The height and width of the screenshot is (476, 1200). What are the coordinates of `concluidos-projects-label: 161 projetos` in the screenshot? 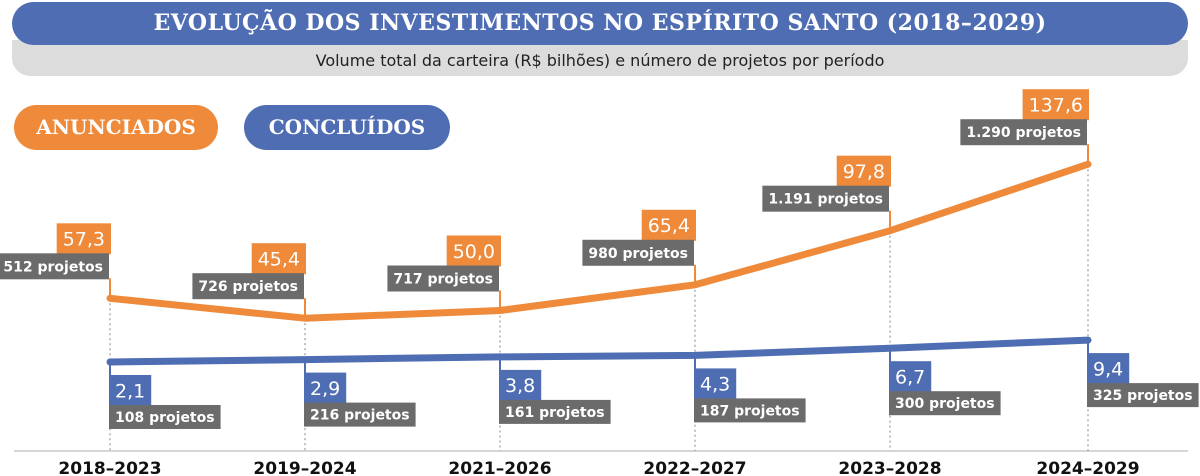 It's located at (555, 413).